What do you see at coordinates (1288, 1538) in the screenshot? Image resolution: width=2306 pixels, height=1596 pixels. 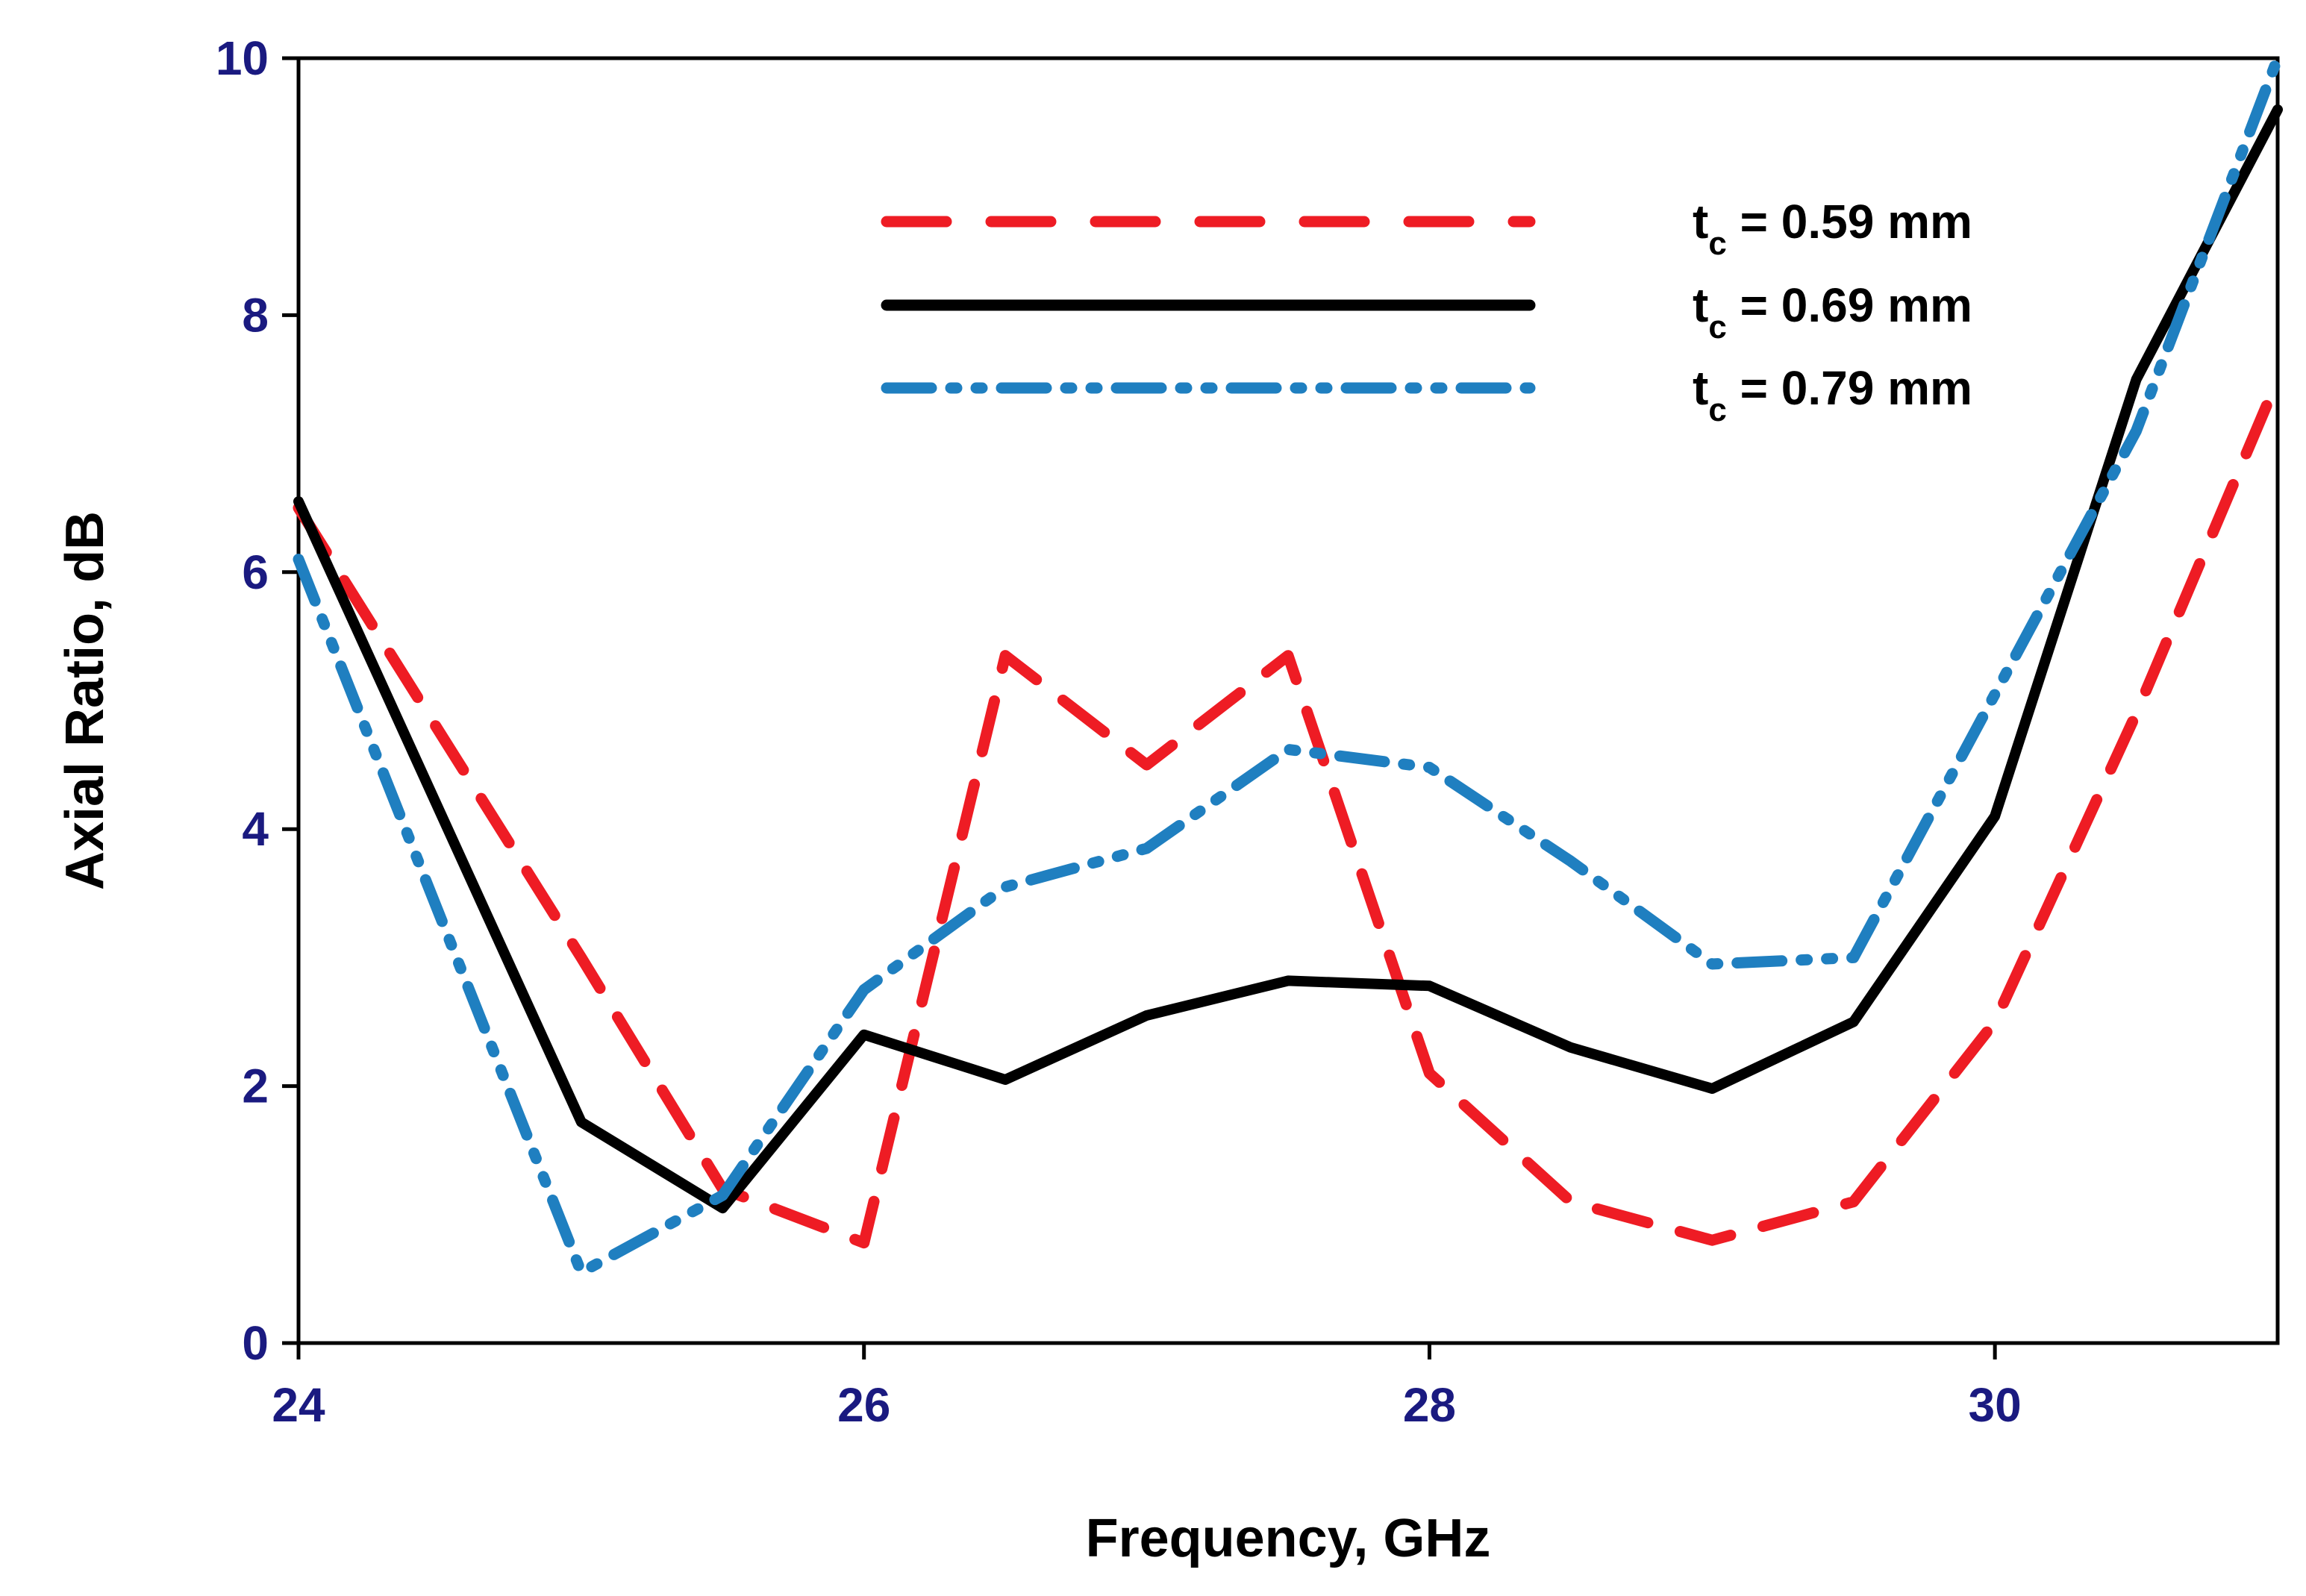 I see `x-axis-title: Frequency, GHz` at bounding box center [1288, 1538].